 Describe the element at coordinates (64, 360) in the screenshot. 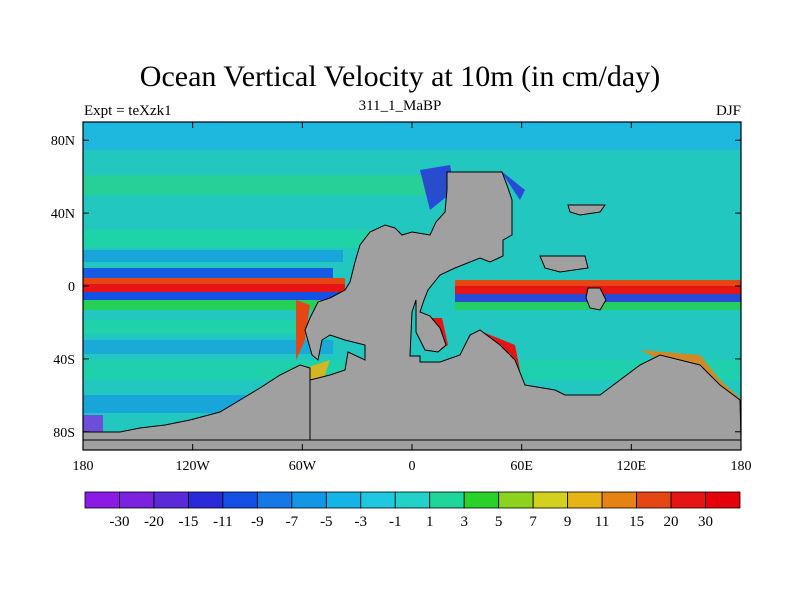

I see `y-tick-label: 40S` at that location.